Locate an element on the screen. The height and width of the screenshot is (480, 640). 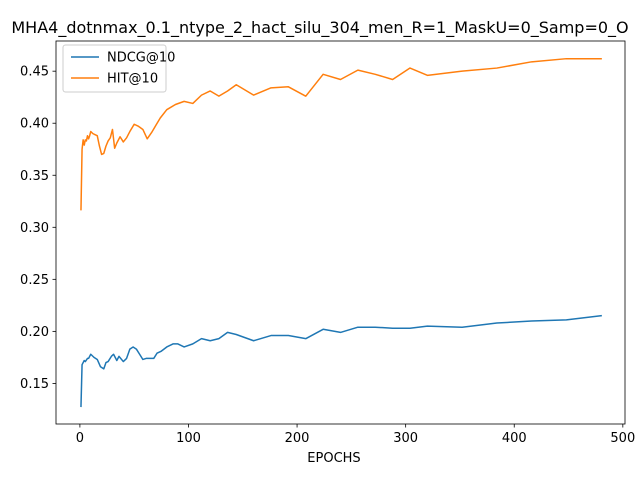
y-tick-label: 0.20 is located at coordinates (34, 332).